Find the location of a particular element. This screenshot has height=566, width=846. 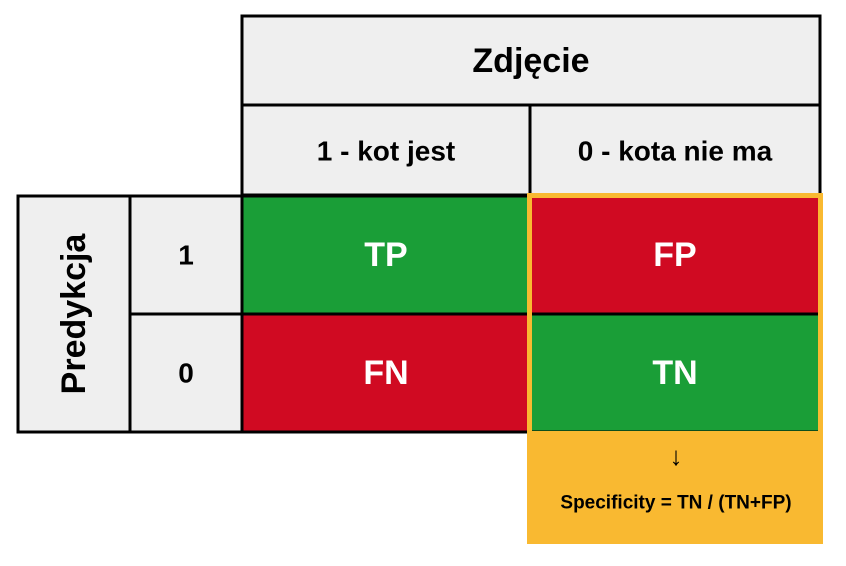

cell-label: TN is located at coordinates (674, 373).